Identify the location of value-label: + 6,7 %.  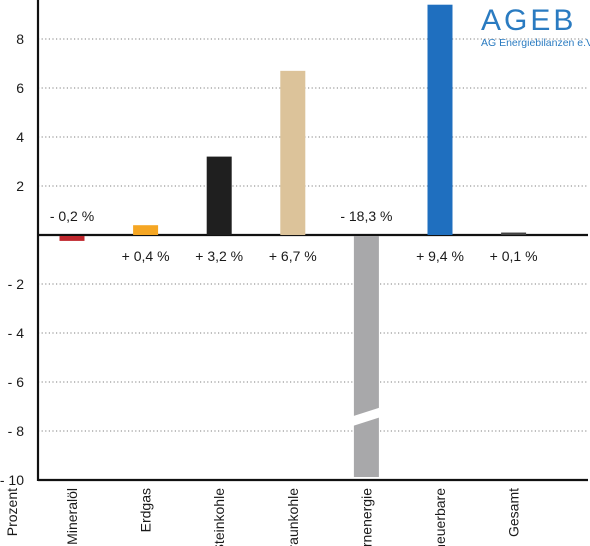
(293, 256).